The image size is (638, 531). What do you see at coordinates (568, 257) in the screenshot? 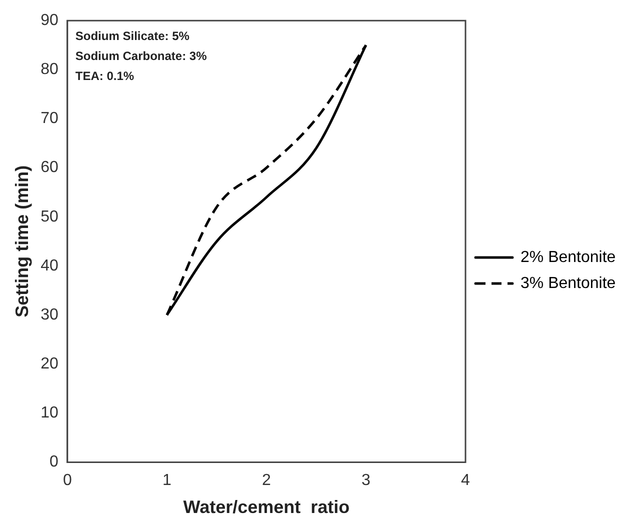
I see `legend-label: 2% Bentonite` at bounding box center [568, 257].